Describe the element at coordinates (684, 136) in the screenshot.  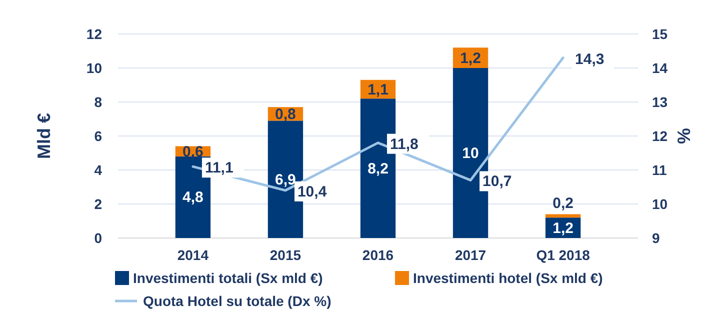
I see `y2-axis-title: %` at that location.